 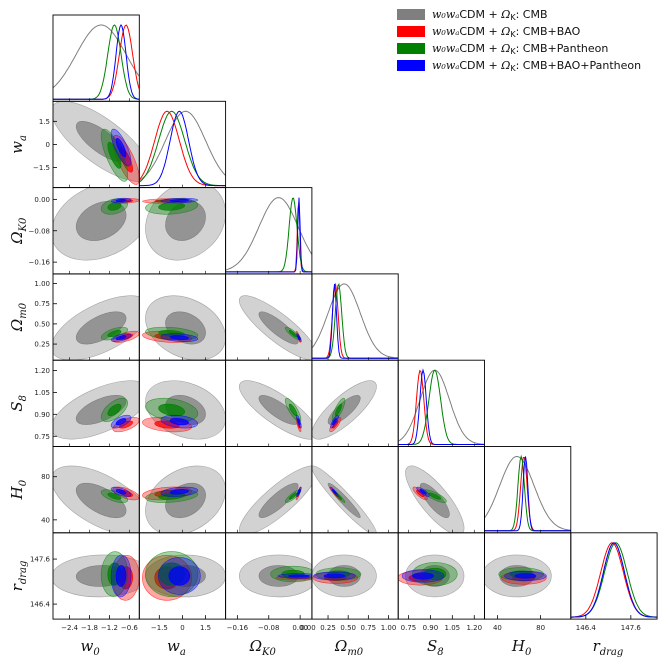 What do you see at coordinates (521, 647) in the screenshot?
I see `x-axis-label-H0: H0` at bounding box center [521, 647].